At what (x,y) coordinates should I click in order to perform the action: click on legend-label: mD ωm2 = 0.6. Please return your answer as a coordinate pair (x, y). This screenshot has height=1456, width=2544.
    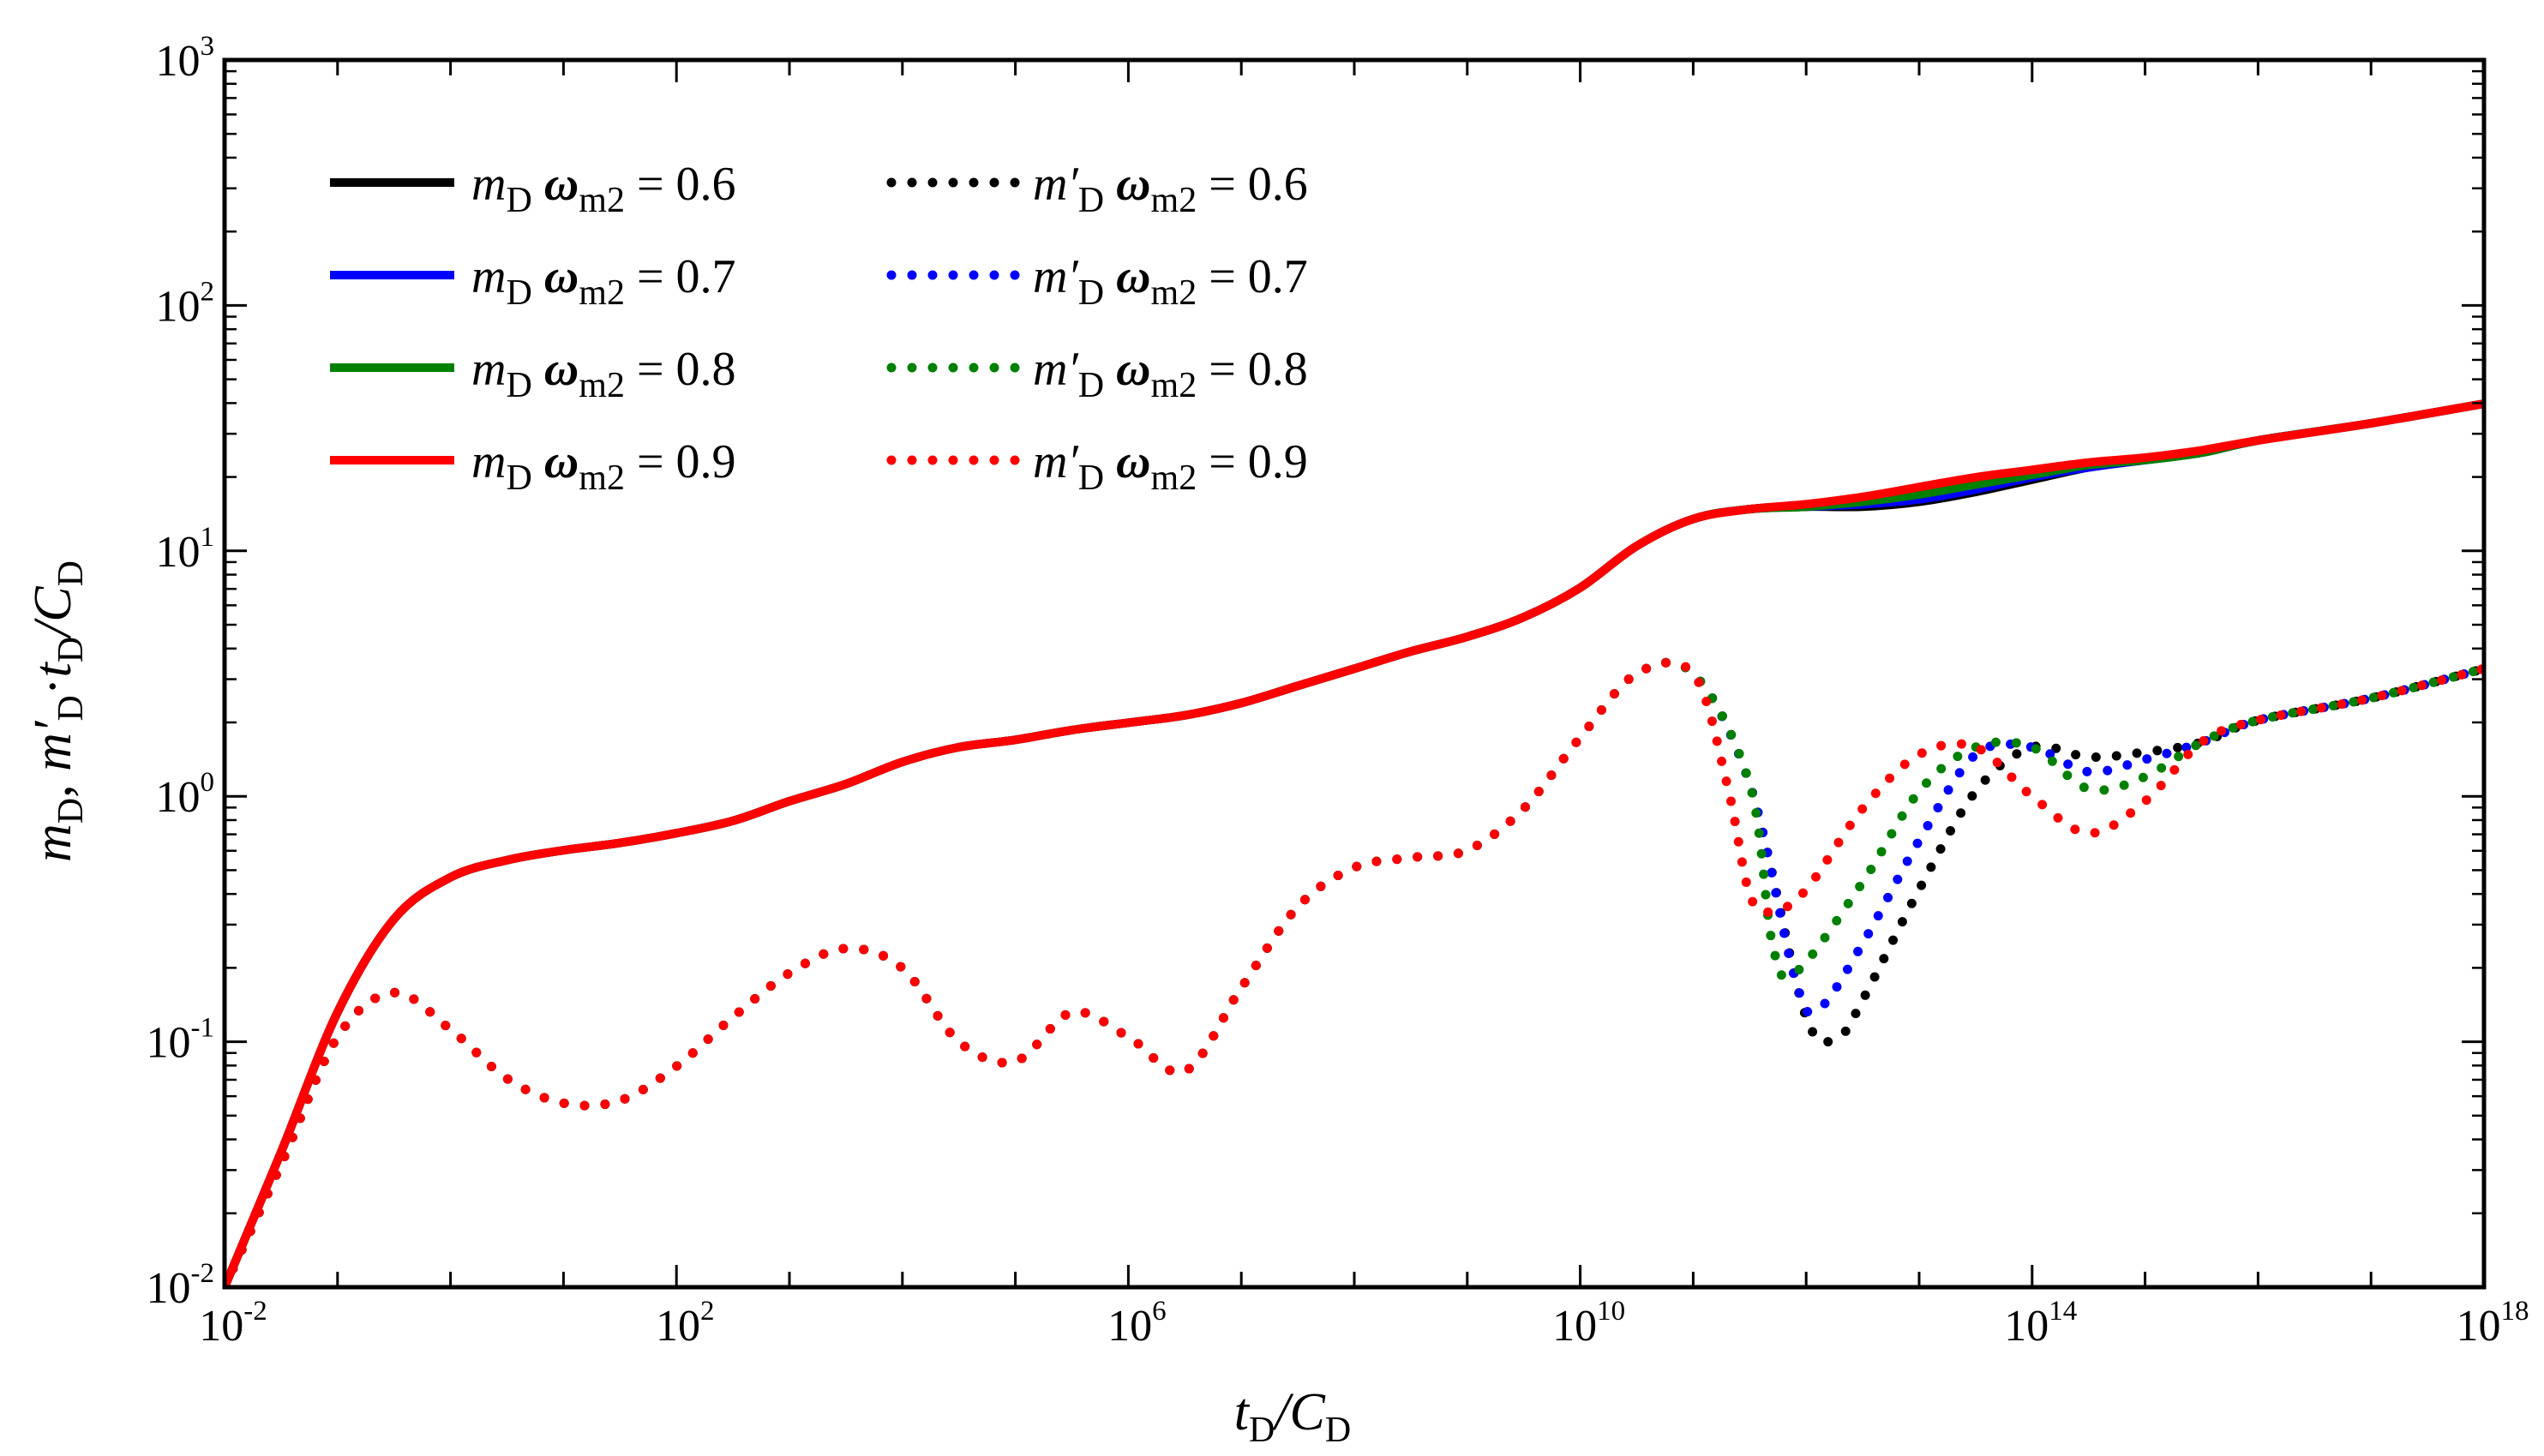
    Looking at the image, I should click on (603, 189).